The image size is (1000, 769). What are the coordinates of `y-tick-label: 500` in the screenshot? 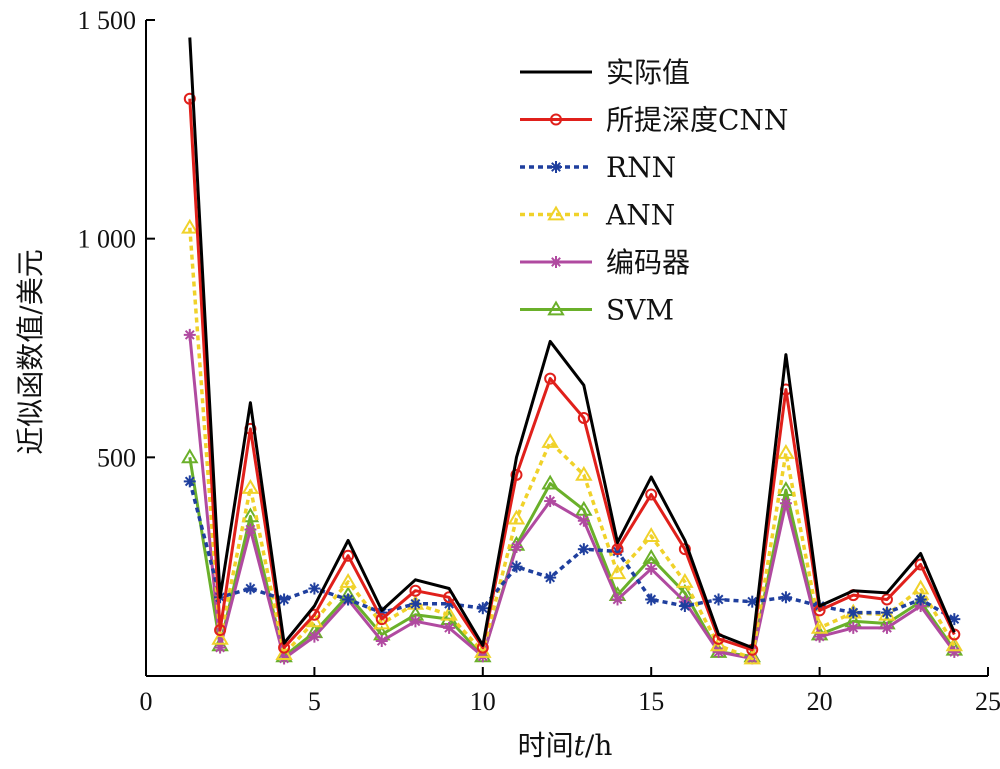 It's located at (116, 457).